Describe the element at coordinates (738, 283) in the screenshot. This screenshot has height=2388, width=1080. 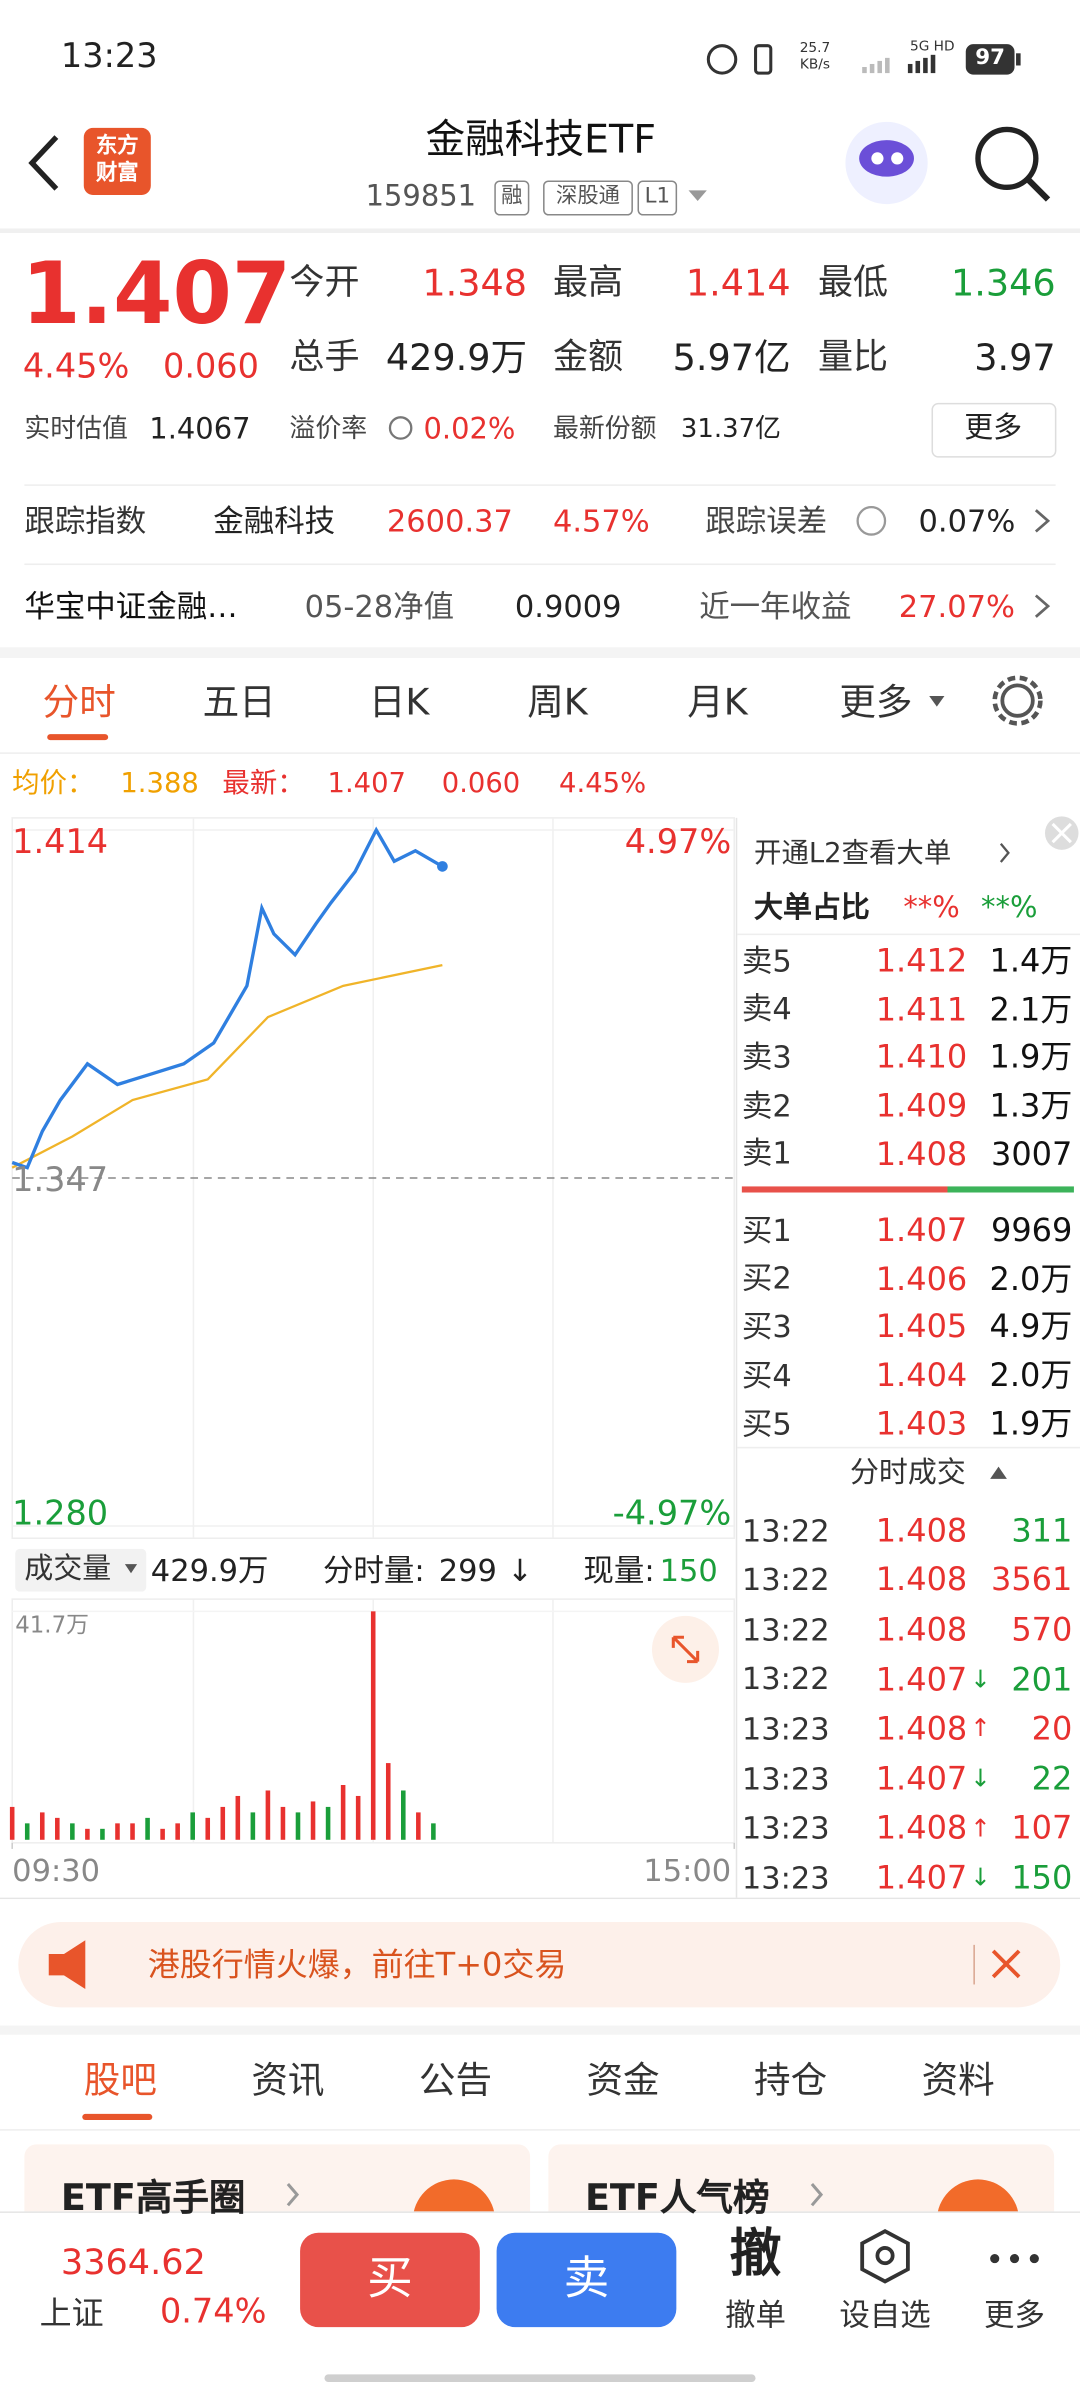
I see `stat-value: 1.414` at that location.